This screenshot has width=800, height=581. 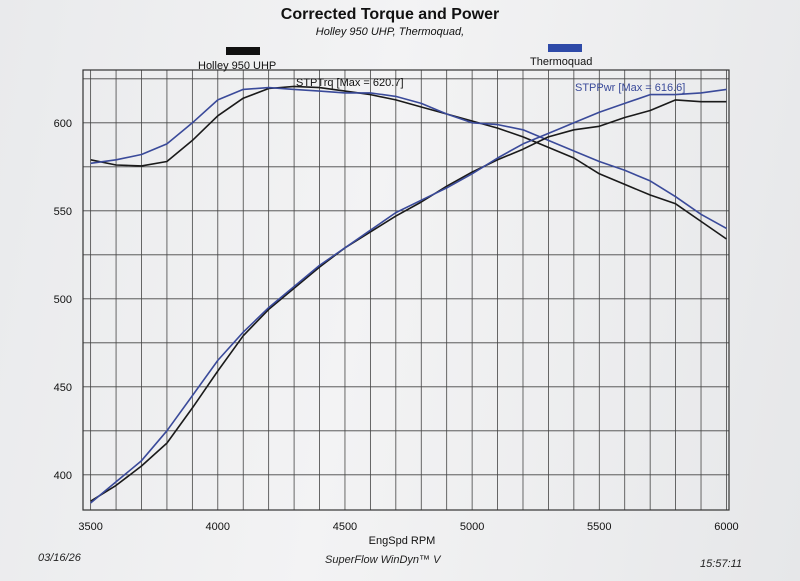 I want to click on x-tick-label: 3500, so click(x=90, y=527).